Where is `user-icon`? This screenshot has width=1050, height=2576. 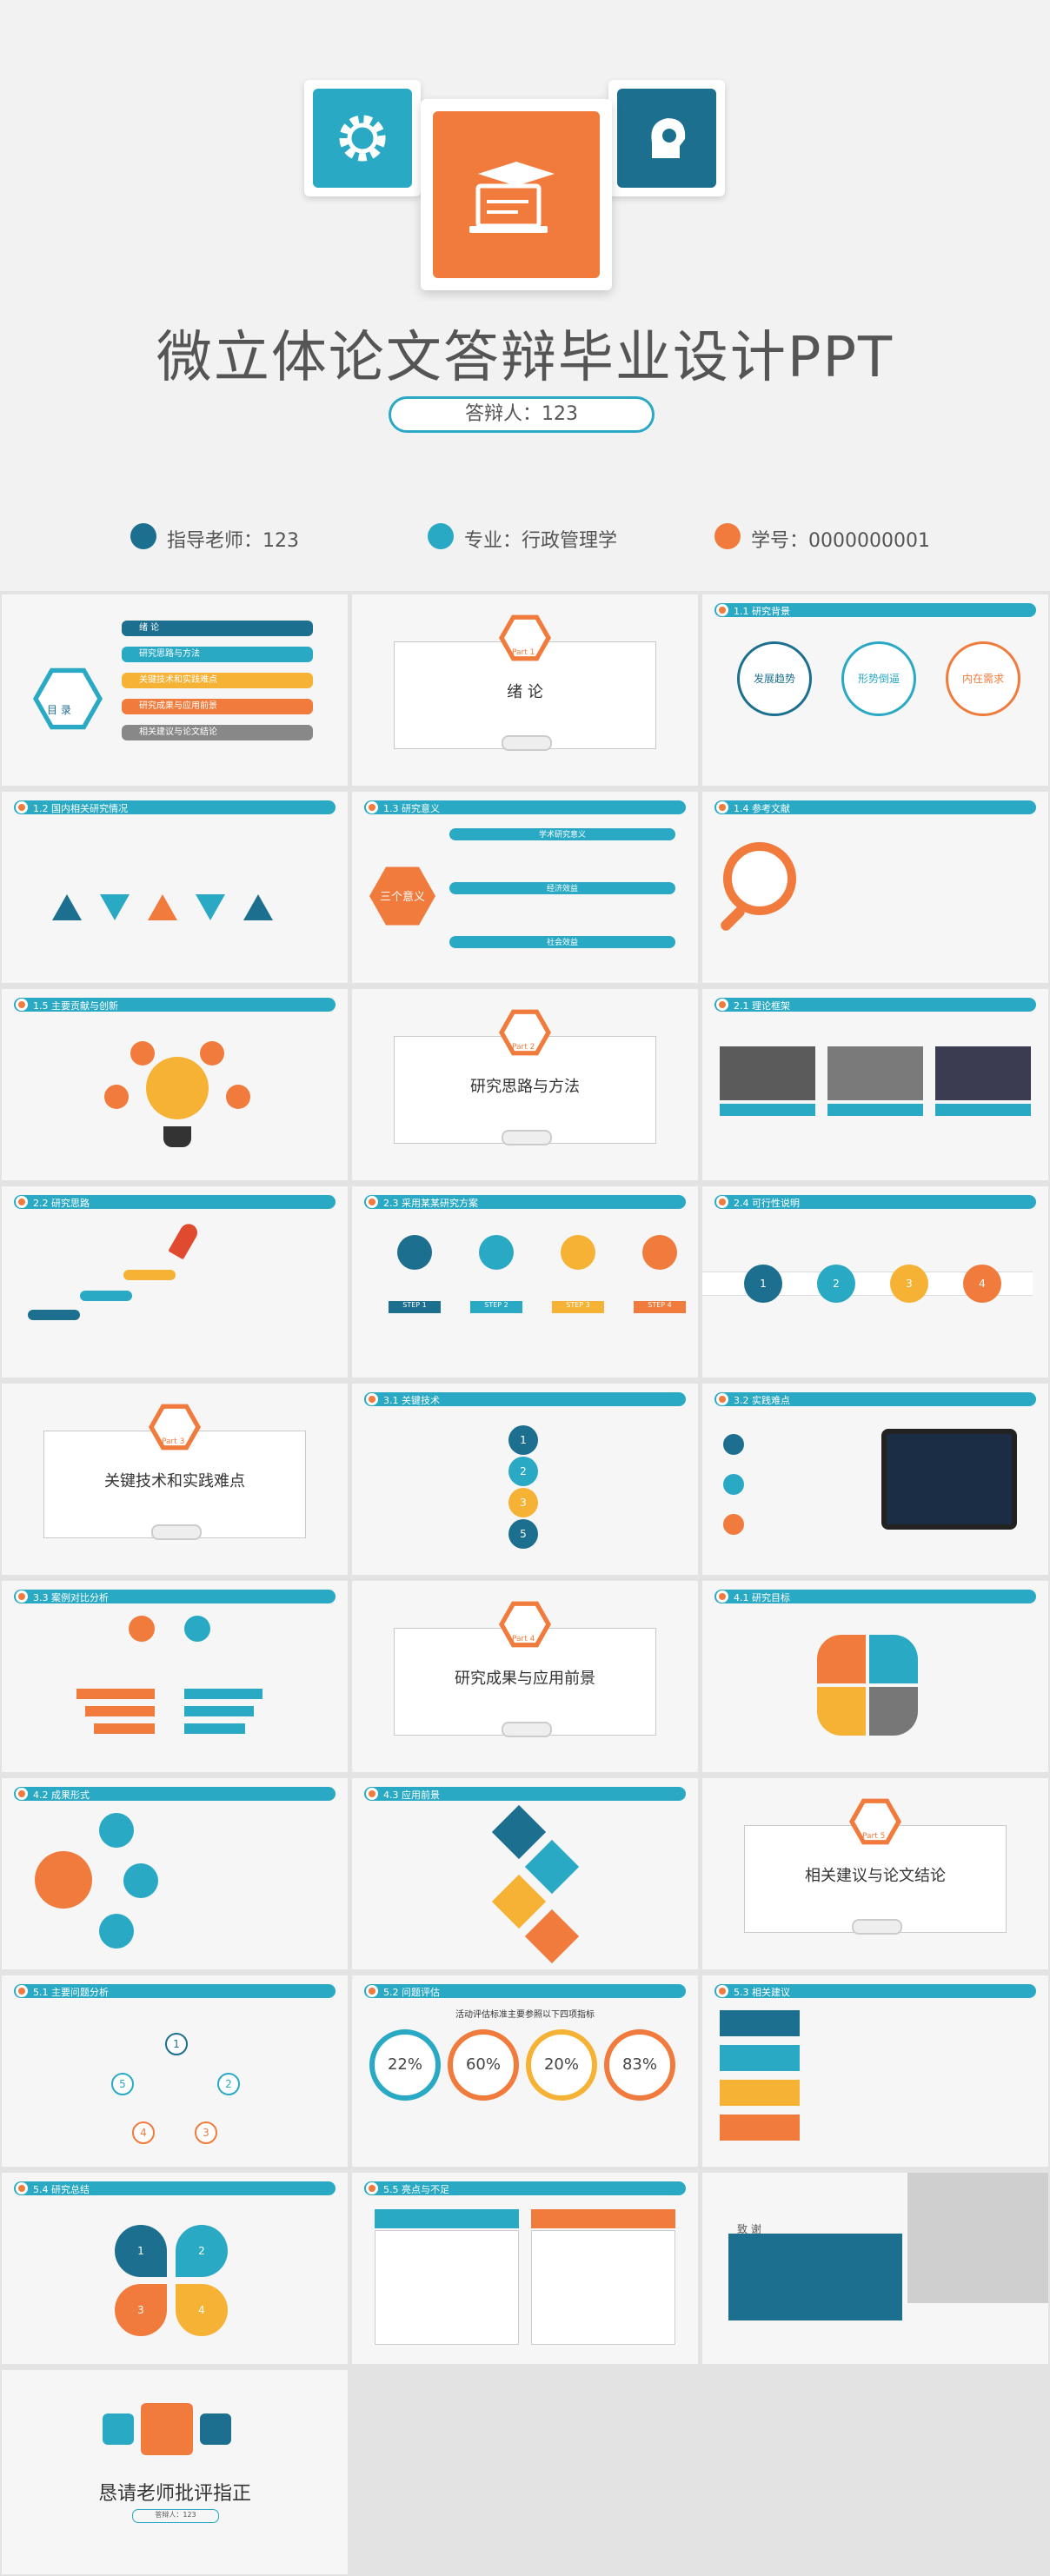
user-icon is located at coordinates (143, 536).